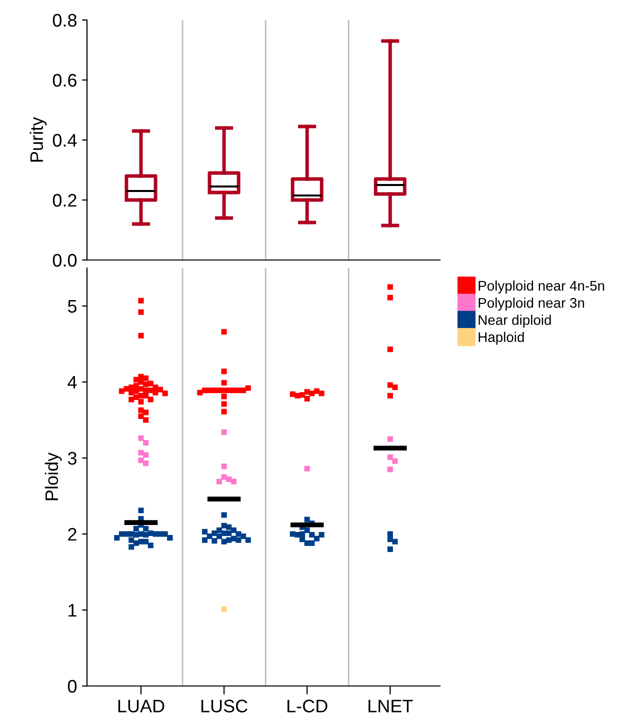 This screenshot has width=620, height=720. I want to click on y-tick-label: 0, so click(72, 686).